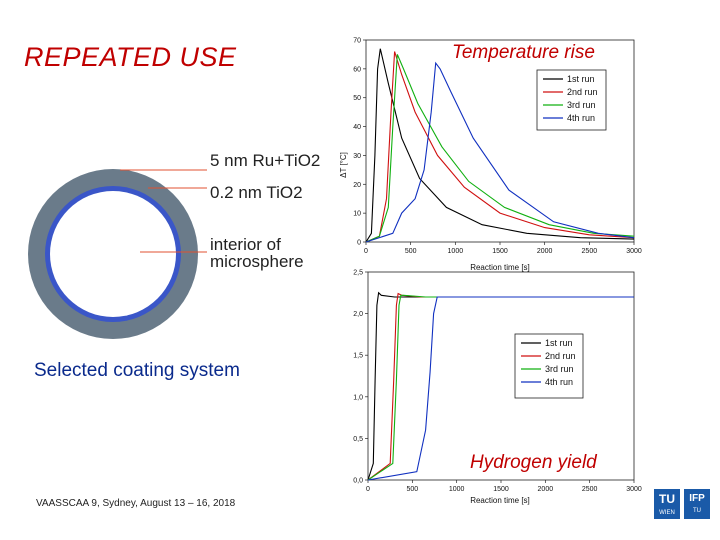 The image size is (720, 540). What do you see at coordinates (358, 397) in the screenshot?
I see `hydrogen-y-tick-label: 1,0` at bounding box center [358, 397].